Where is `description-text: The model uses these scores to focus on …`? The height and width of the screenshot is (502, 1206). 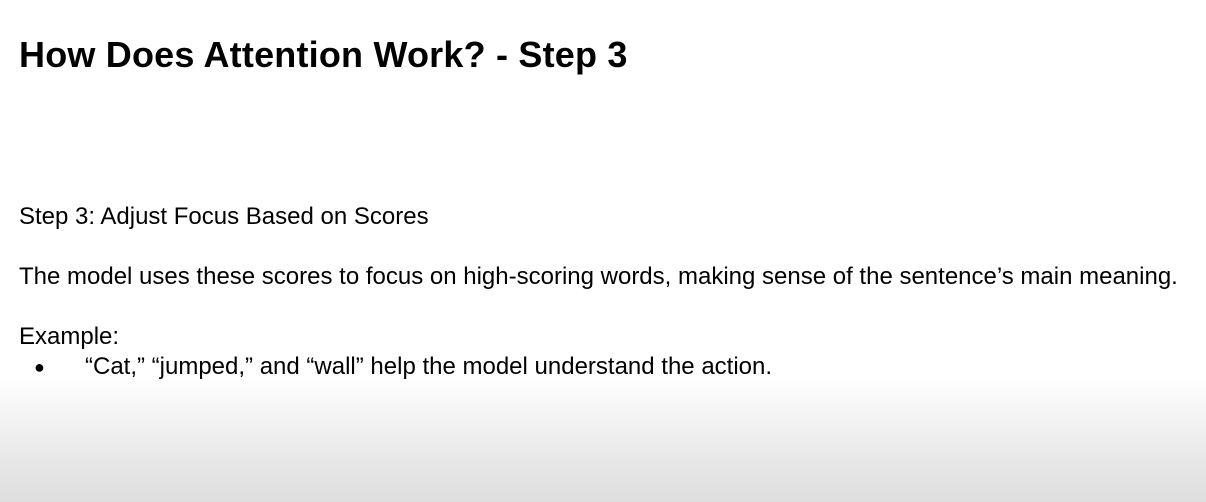
description-text: The model uses these scores to focus on … is located at coordinates (598, 276).